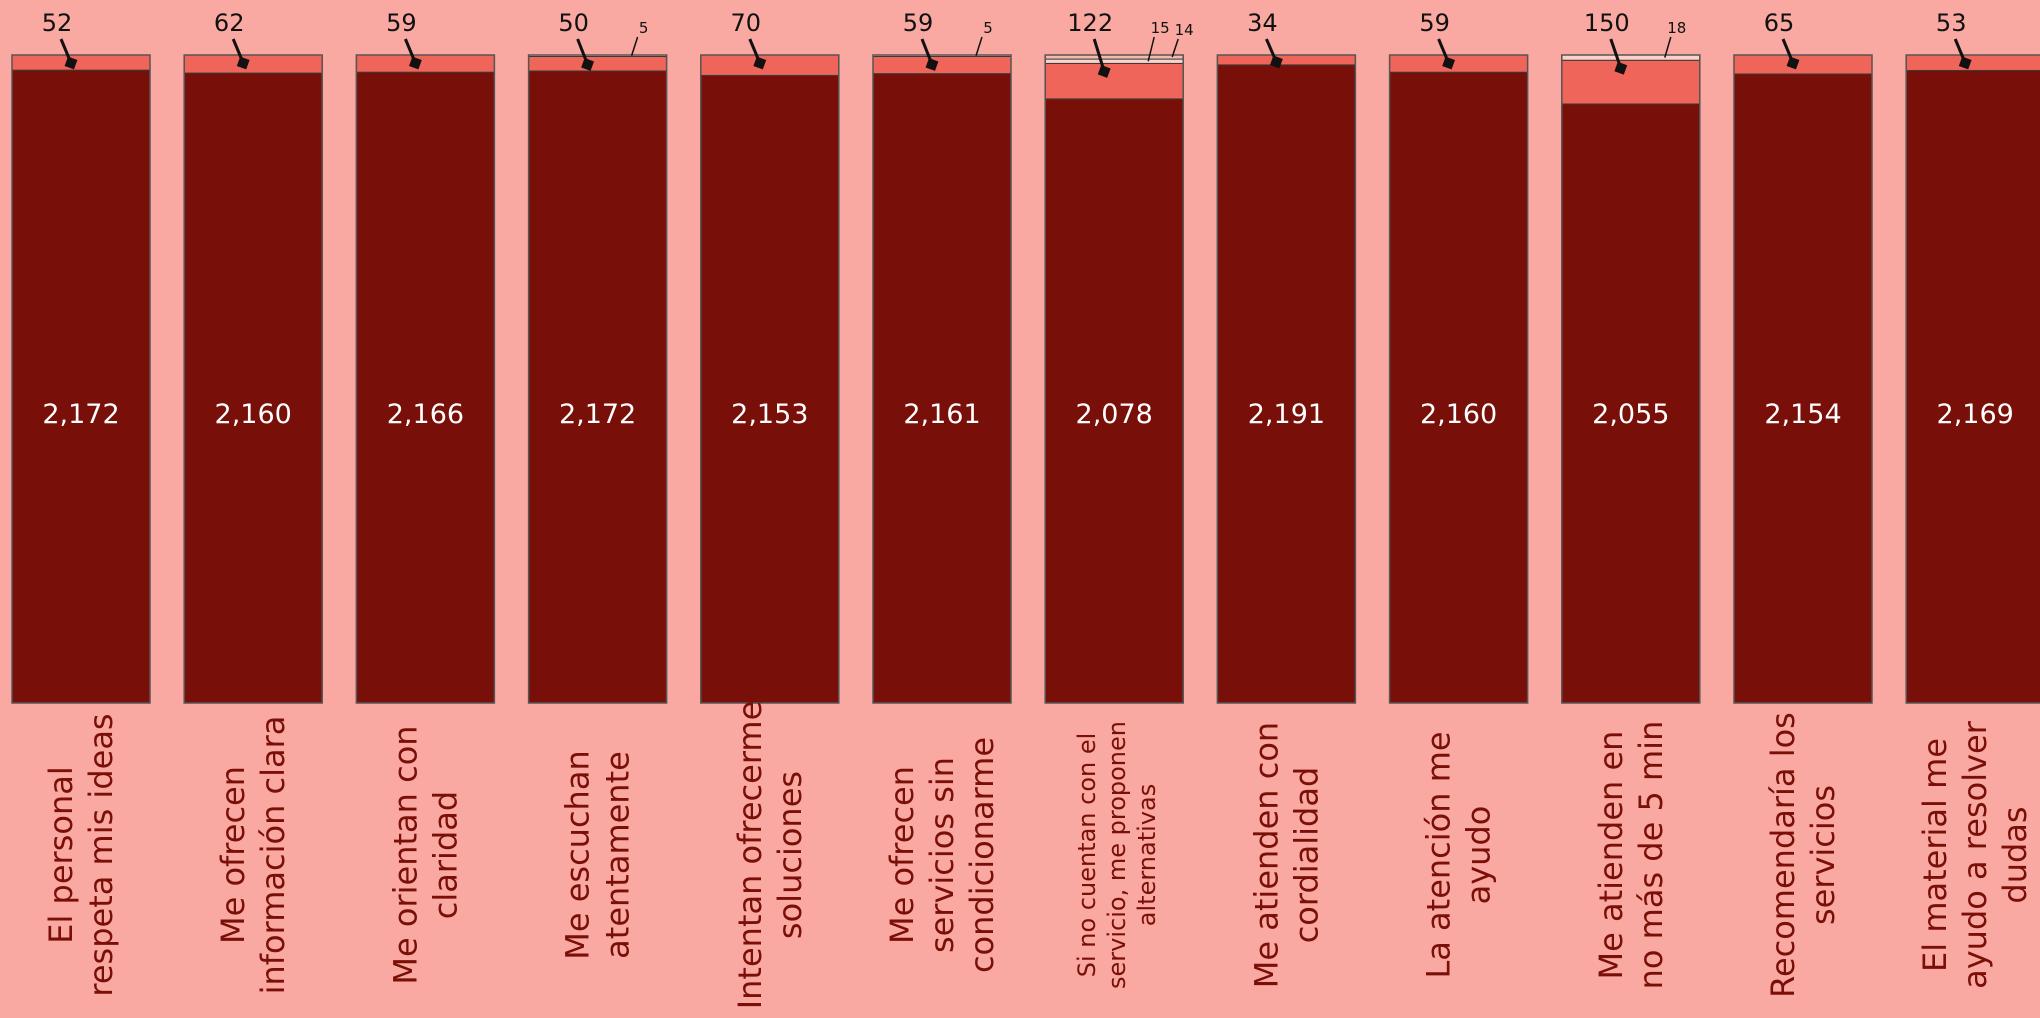 This screenshot has width=2040, height=1018. I want to click on category-label-line: atentamente, so click(618, 855).